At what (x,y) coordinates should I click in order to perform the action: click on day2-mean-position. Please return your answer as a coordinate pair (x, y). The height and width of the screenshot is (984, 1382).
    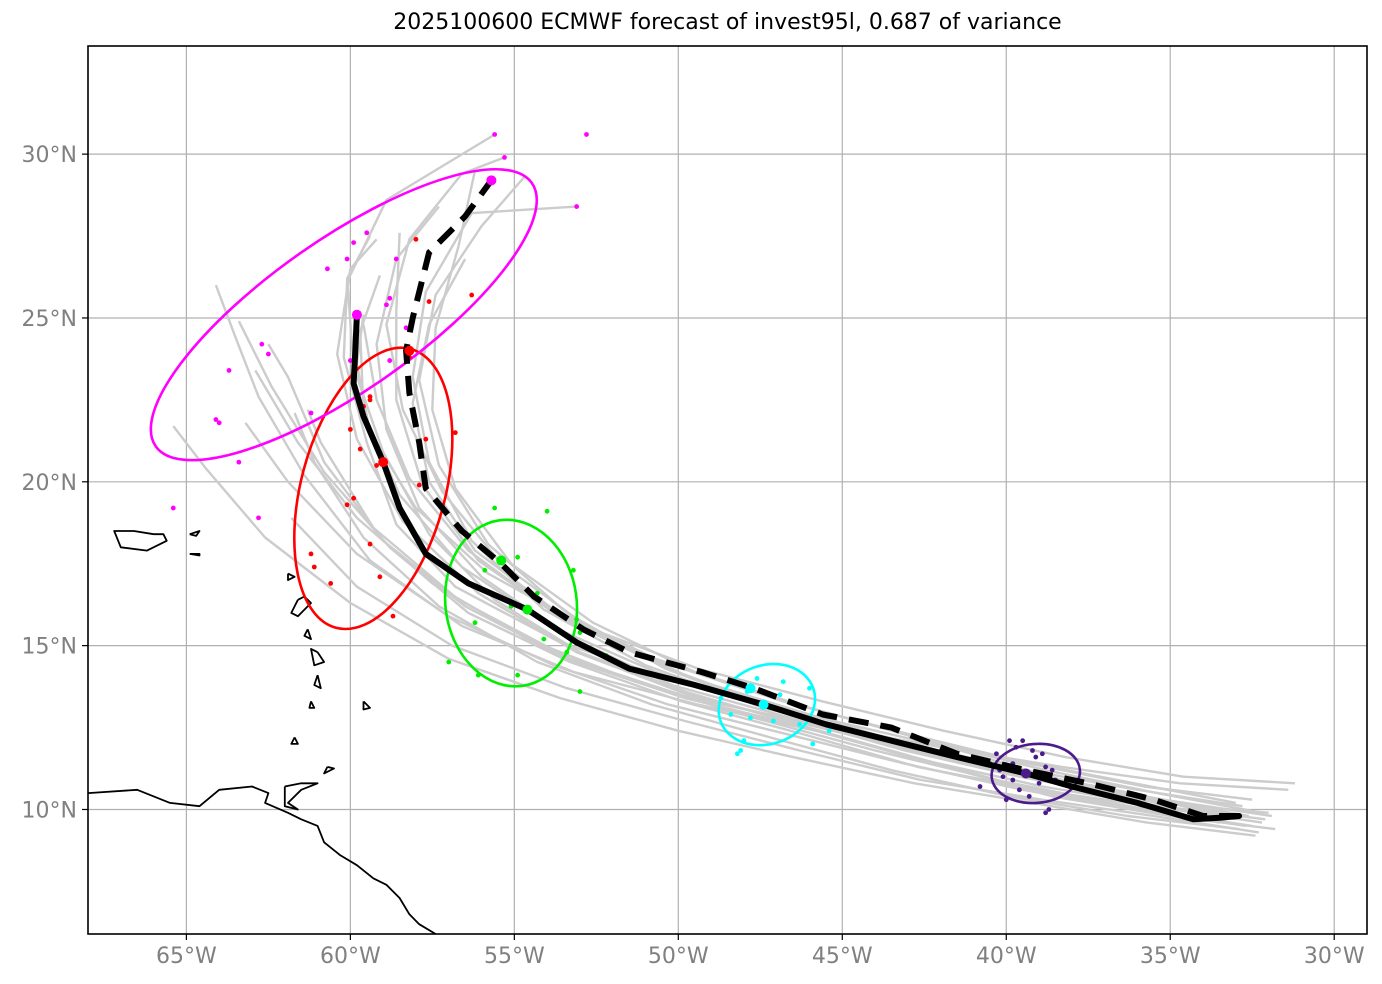
    Looking at the image, I should click on (763, 704).